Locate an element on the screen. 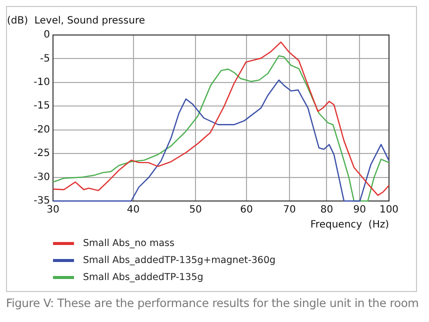 Image resolution: width=429 pixels, height=322 pixels. x-tick-label: 80 is located at coordinates (327, 210).